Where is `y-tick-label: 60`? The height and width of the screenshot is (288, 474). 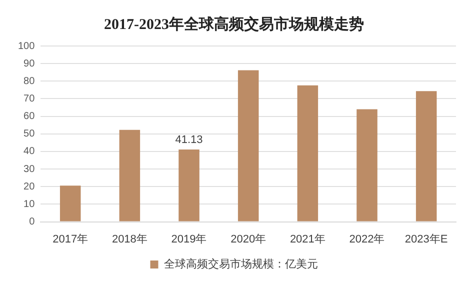
y-tick-label: 60 is located at coordinates (30, 116).